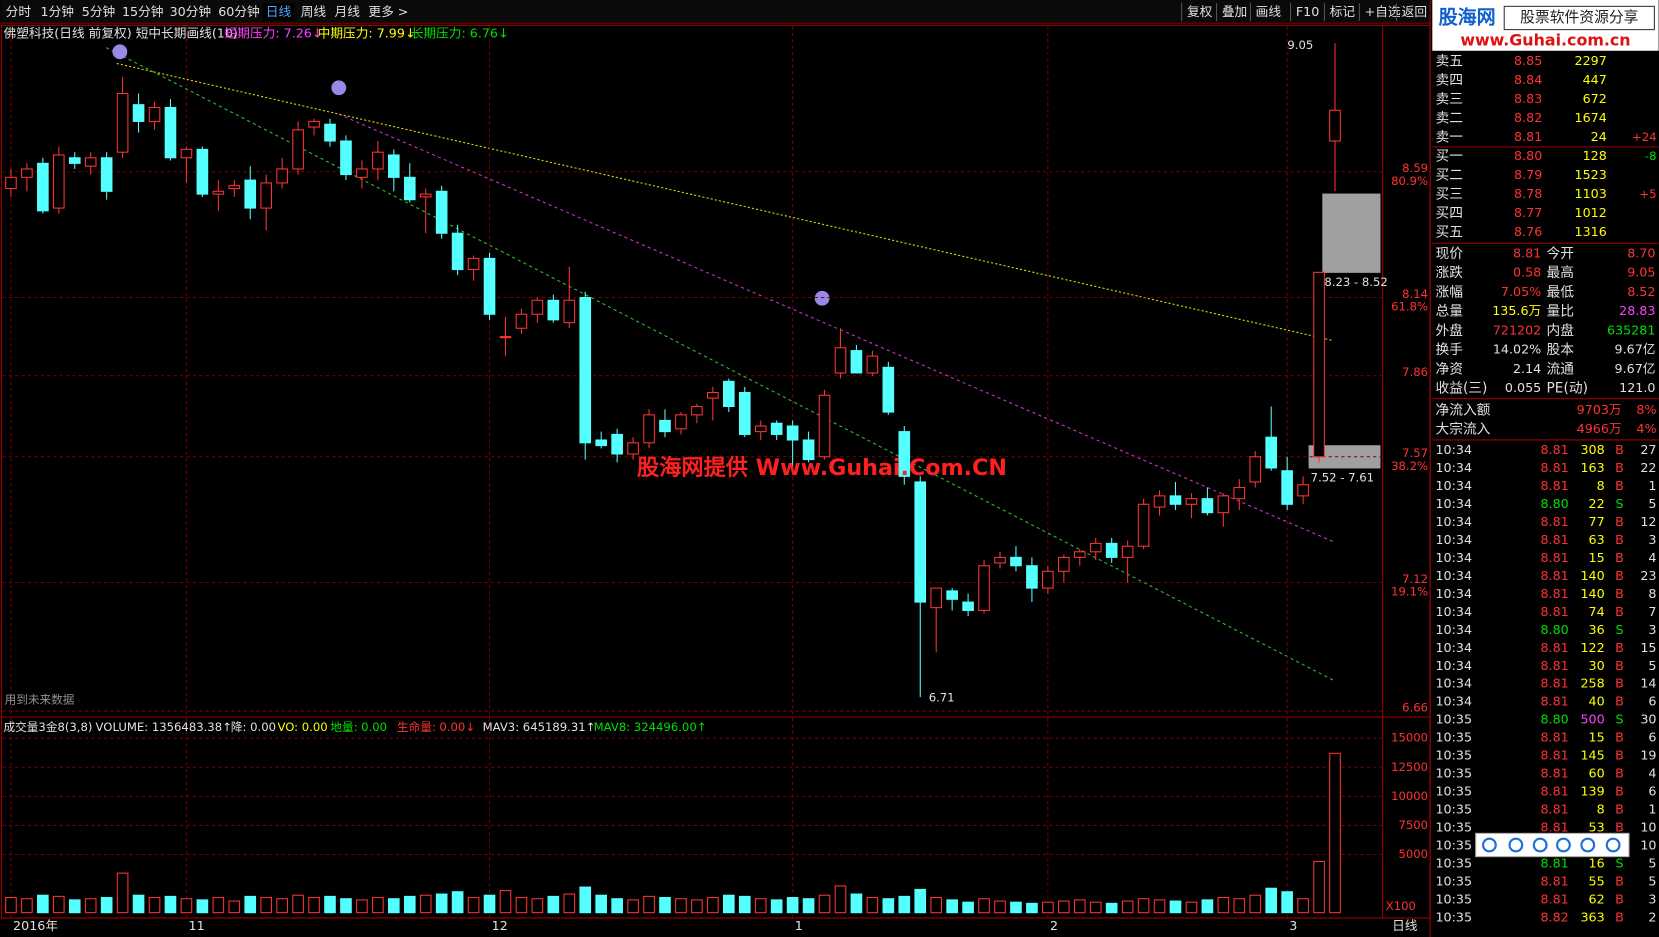 The image size is (1659, 937). I want to click on volume-header: VOLUME: 1356483.38↑, so click(164, 727).